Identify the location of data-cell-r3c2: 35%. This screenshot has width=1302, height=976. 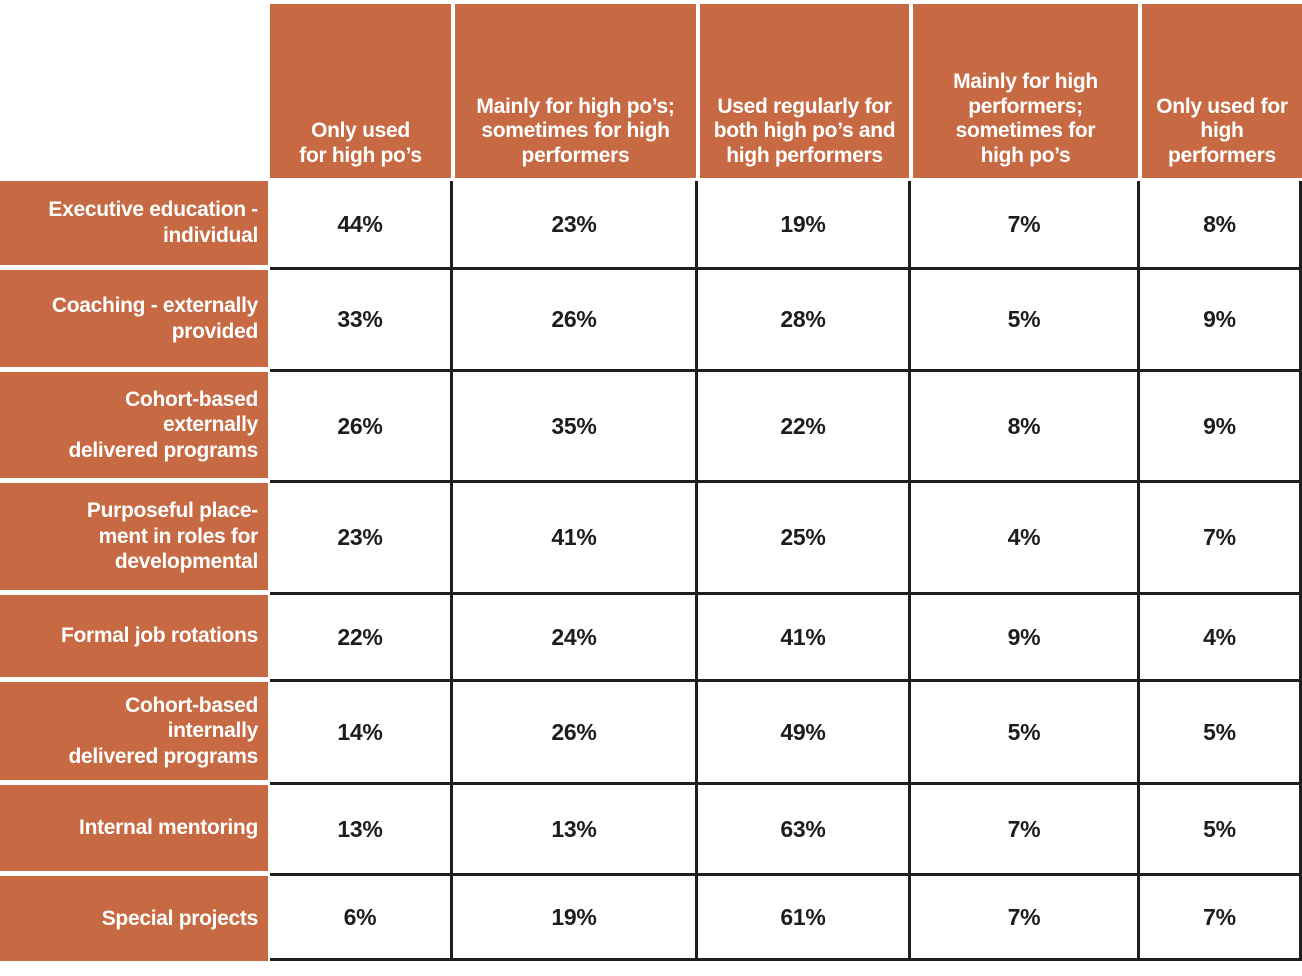
(575, 427).